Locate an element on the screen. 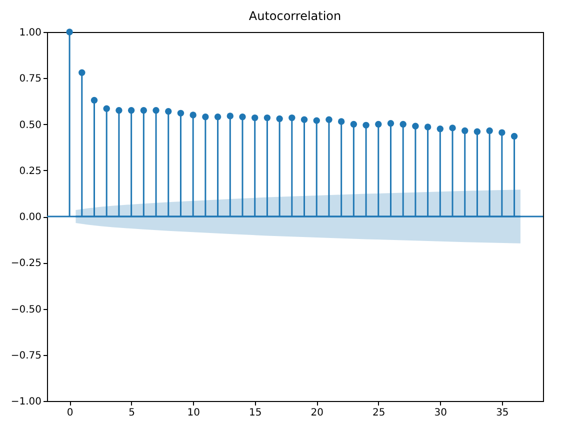 This screenshot has height=439, width=563. x-tick-label: 0 is located at coordinates (70, 413).